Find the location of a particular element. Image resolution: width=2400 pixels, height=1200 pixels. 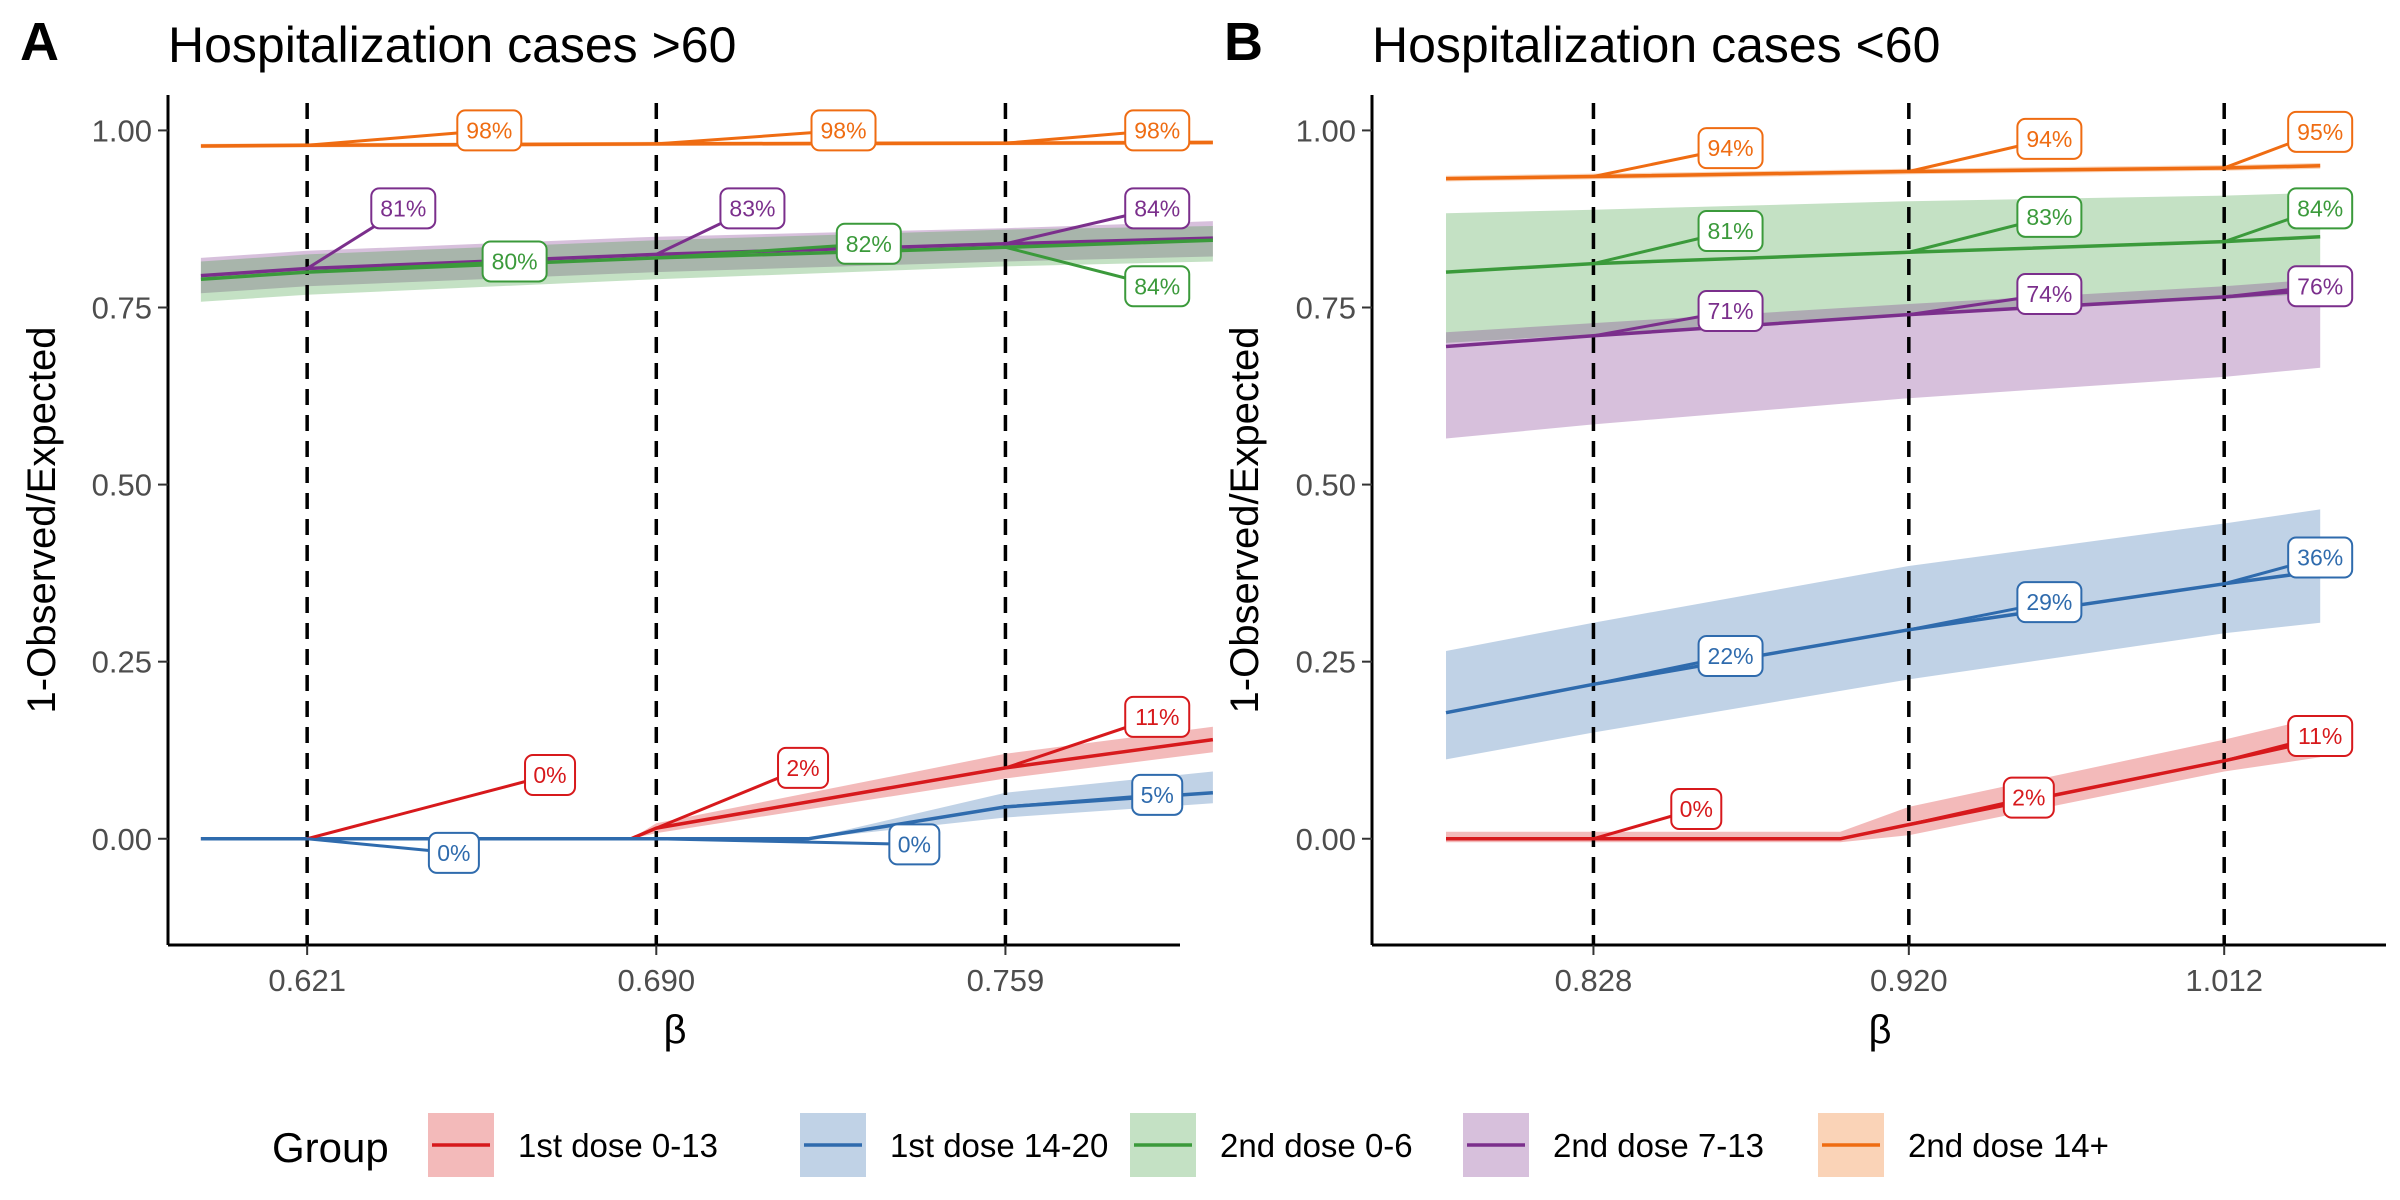

data-label: 71% is located at coordinates (1730, 311).